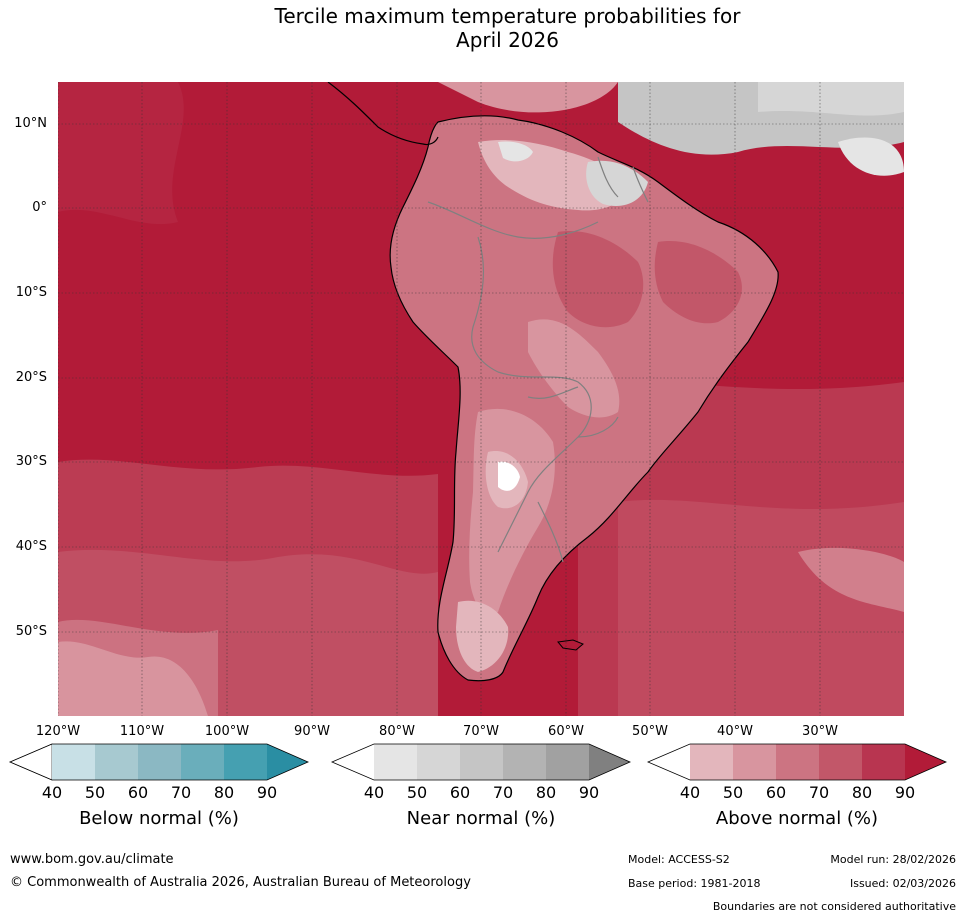 This screenshot has height=919, width=965. What do you see at coordinates (227, 731) in the screenshot?
I see `lon-label-100w: 100°W` at bounding box center [227, 731].